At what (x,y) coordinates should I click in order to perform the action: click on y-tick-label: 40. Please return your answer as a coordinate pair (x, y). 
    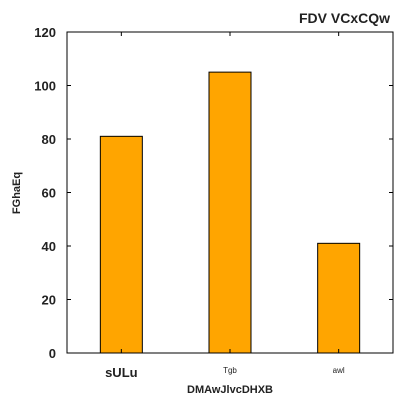
    Looking at the image, I should click on (49, 246).